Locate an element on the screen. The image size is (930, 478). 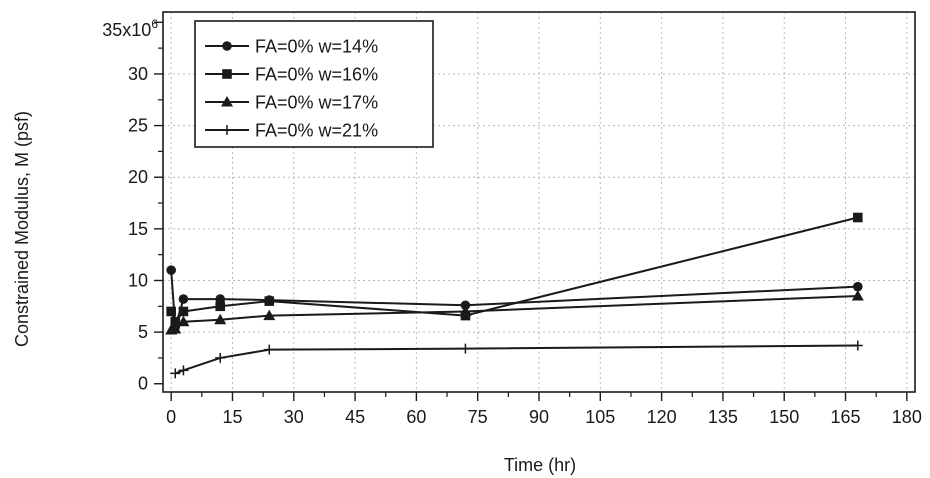
x-tick-label: 150 is located at coordinates (784, 417).